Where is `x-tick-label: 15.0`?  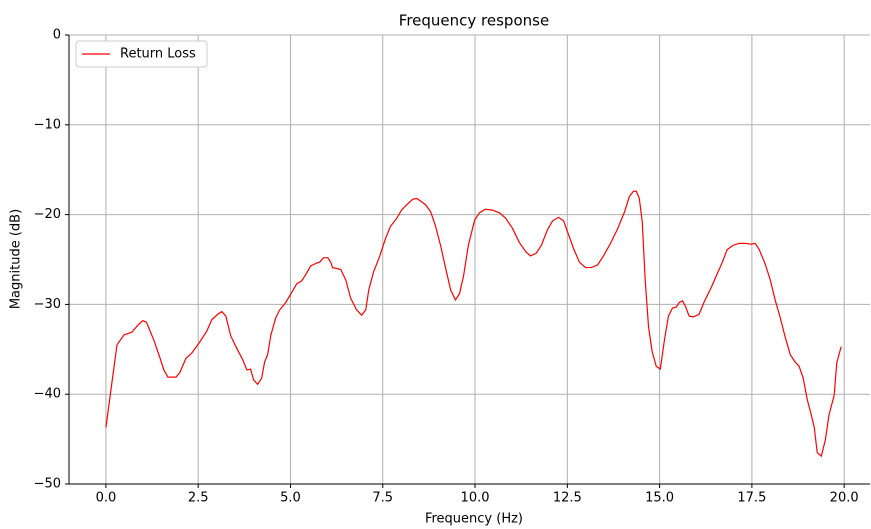
x-tick-label: 15.0 is located at coordinates (659, 498).